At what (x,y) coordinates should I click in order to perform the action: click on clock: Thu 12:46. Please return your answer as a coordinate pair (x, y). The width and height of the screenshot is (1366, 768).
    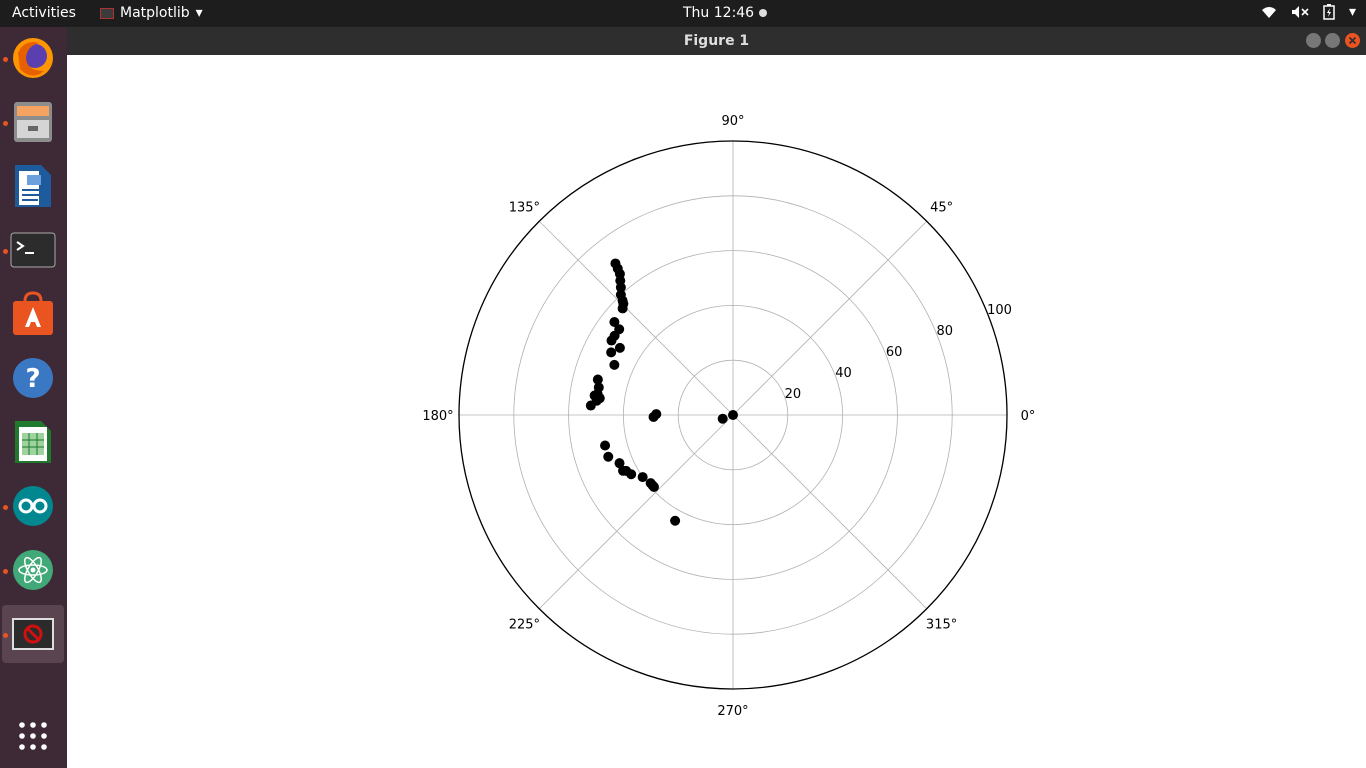
    Looking at the image, I should click on (725, 13).